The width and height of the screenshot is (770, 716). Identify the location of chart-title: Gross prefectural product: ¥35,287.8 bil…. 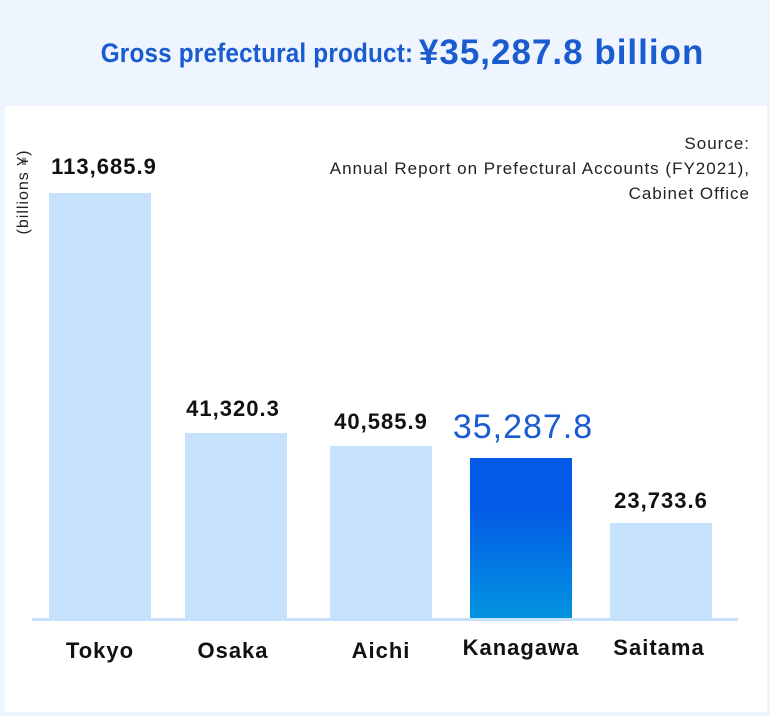
(385, 53).